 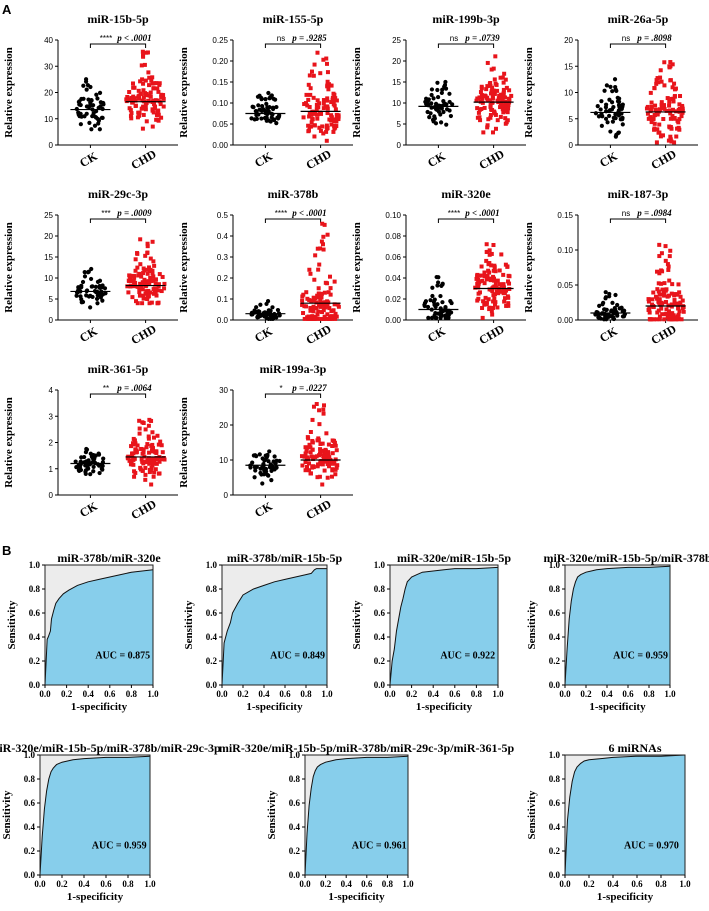 What do you see at coordinates (393, 257) in the screenshot?
I see `y-tick-label: 0.06` at bounding box center [393, 257].